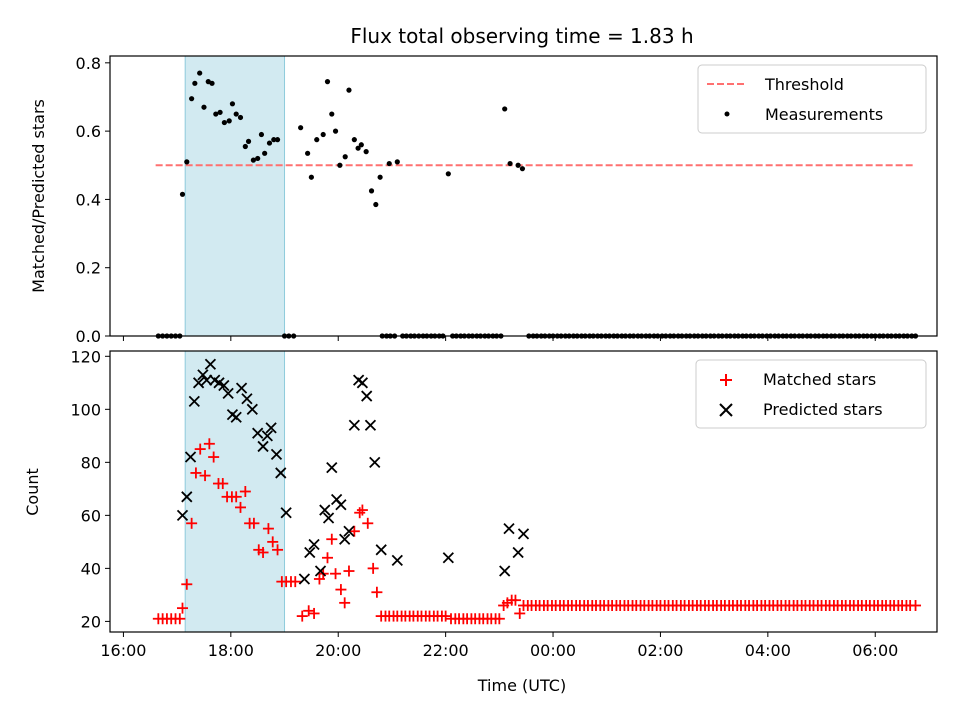 This screenshot has width=960, height=720. I want to click on y-tick-label: 0.6, so click(88, 131).